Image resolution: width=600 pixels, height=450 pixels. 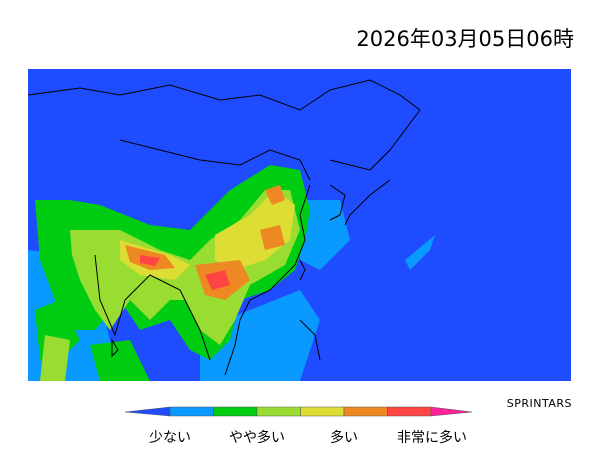 I want to click on legend-label: 非常に多い, so click(x=432, y=437).